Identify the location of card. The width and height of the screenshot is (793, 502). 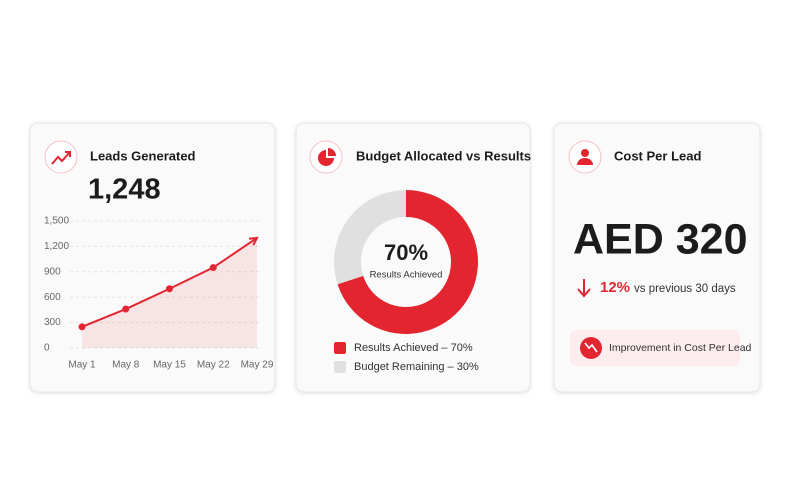
(657, 257).